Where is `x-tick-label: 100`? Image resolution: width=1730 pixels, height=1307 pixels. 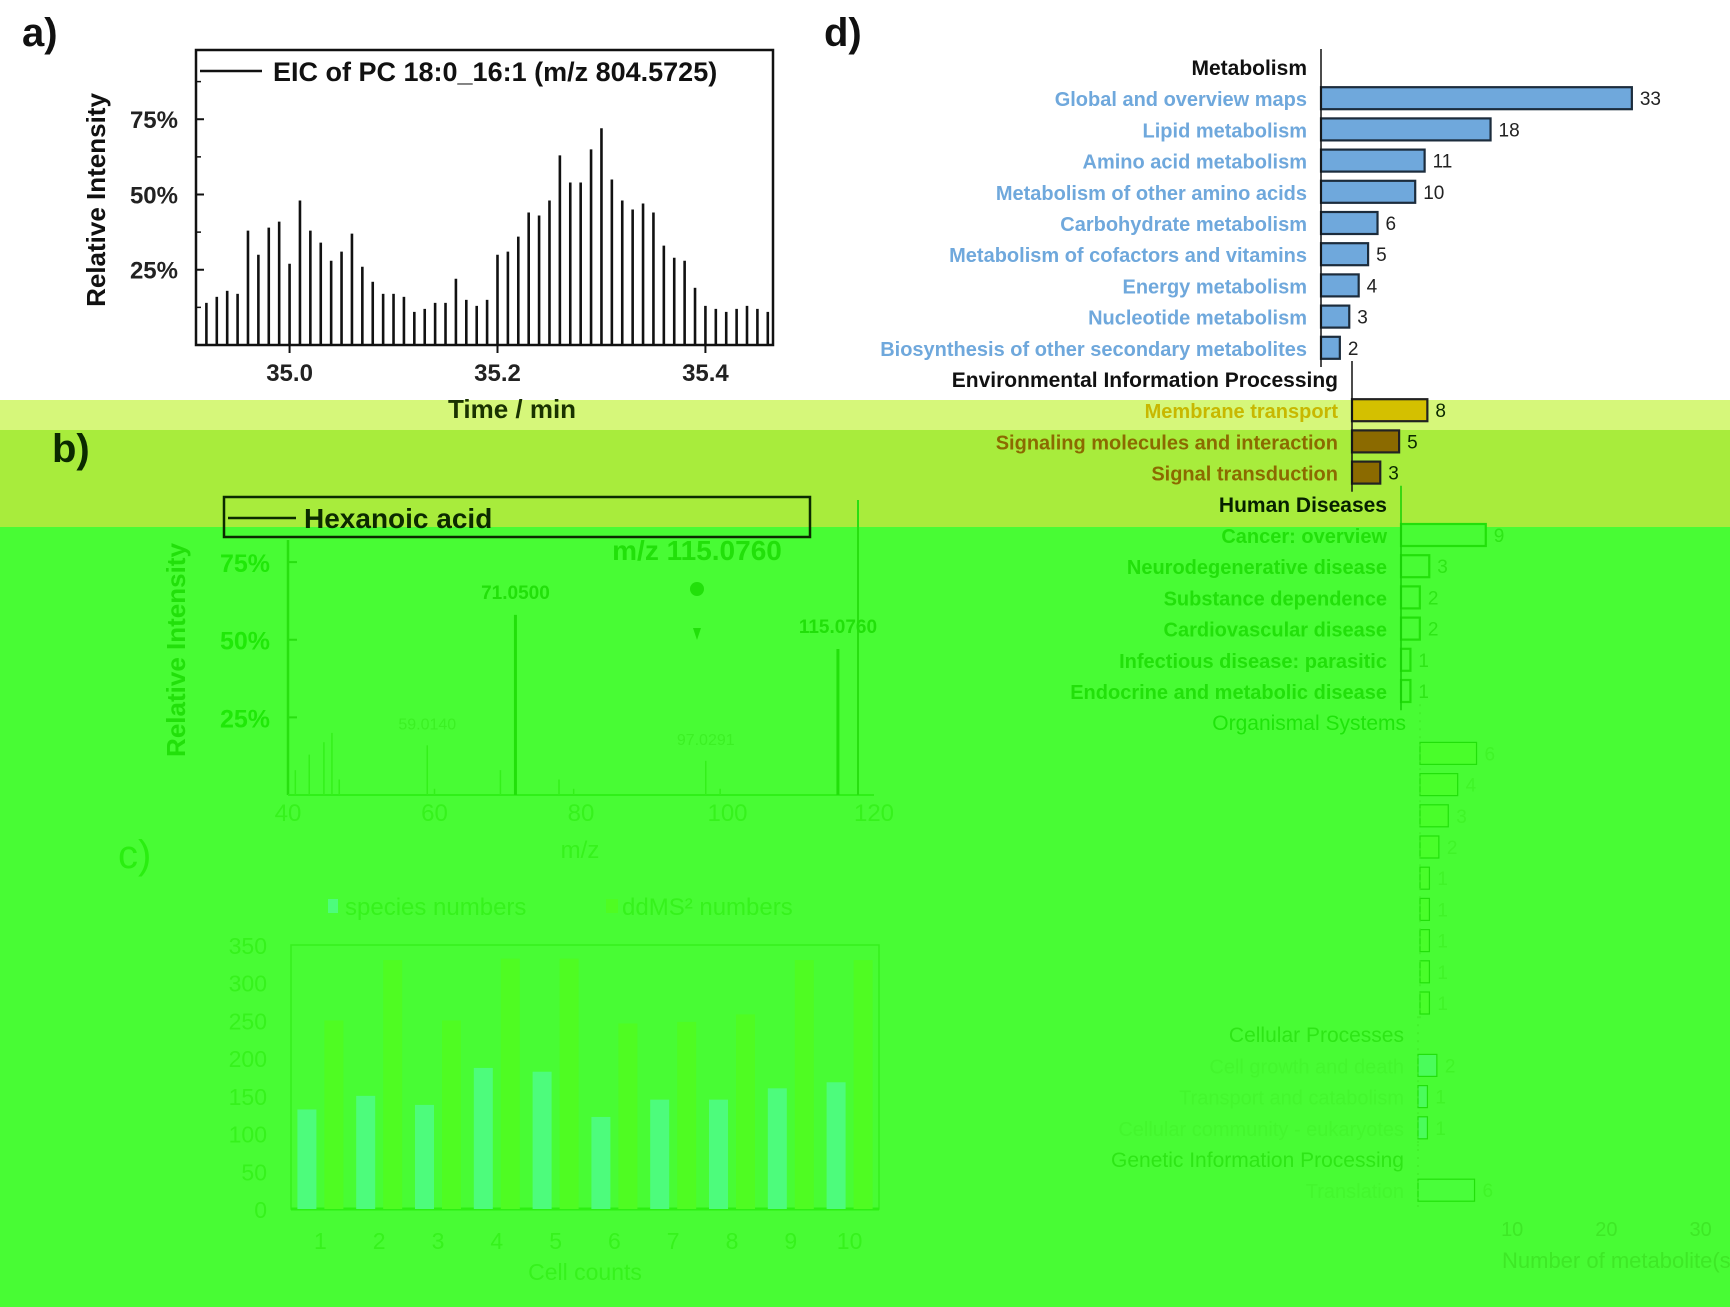
x-tick-label: 100 is located at coordinates (727, 813).